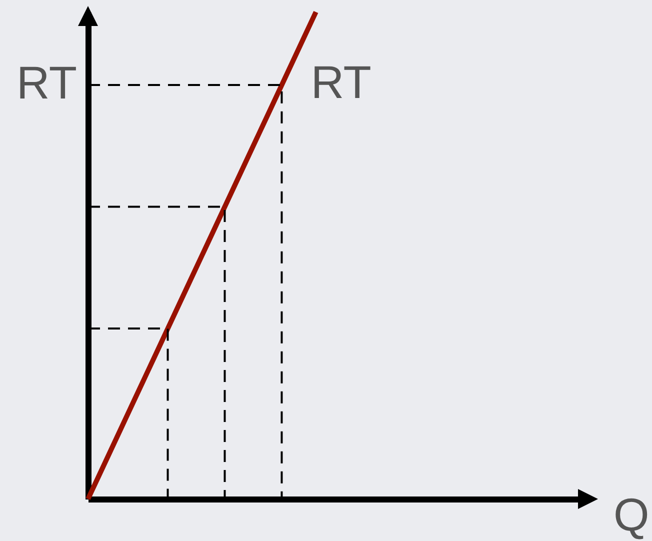  Describe the element at coordinates (632, 514) in the screenshot. I see `x-axis-title: Q` at that location.